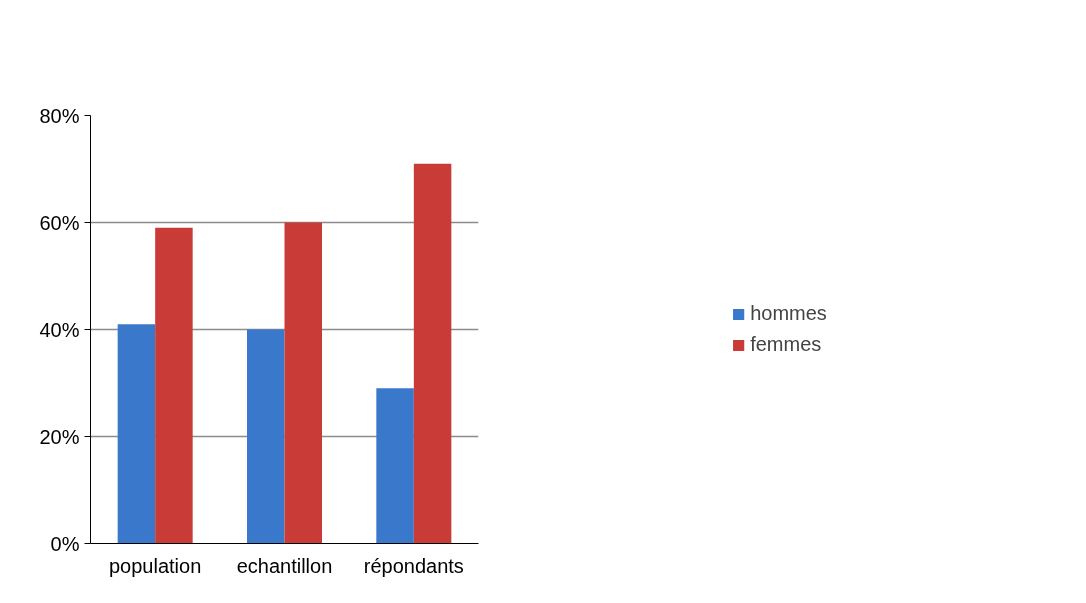  What do you see at coordinates (155, 565) in the screenshot?
I see `x-tick-label: population` at bounding box center [155, 565].